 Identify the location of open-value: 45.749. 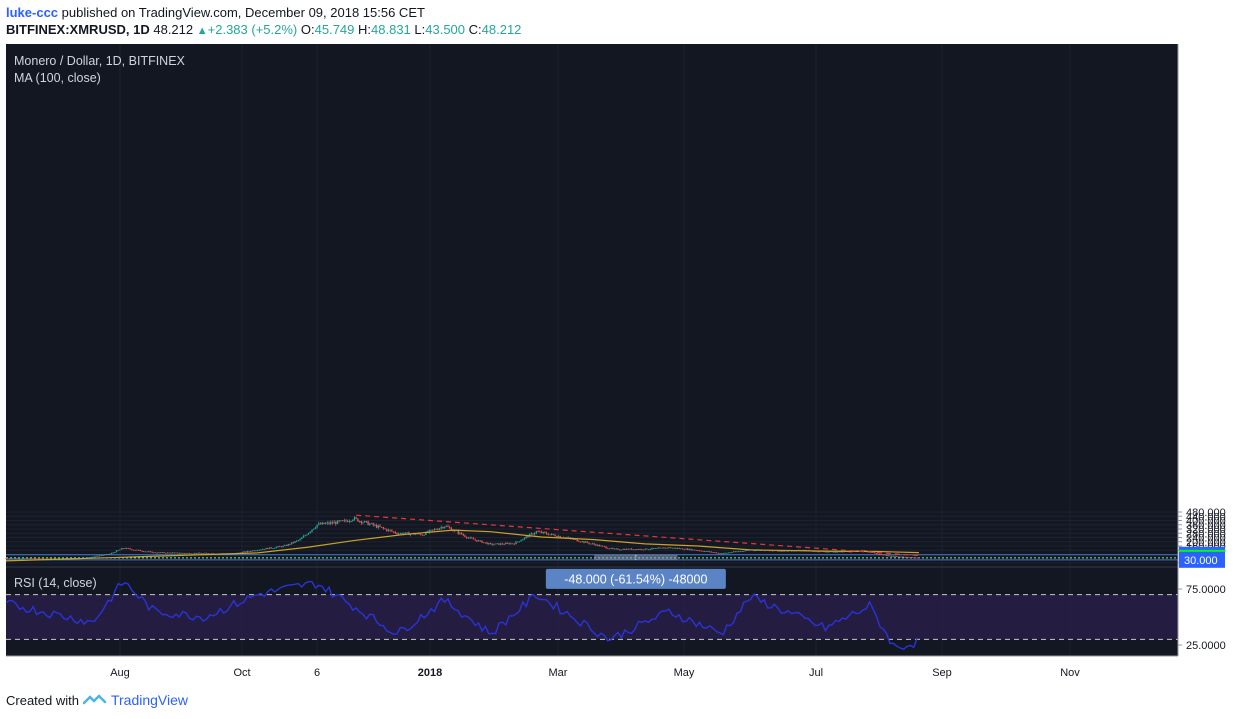
(334, 29).